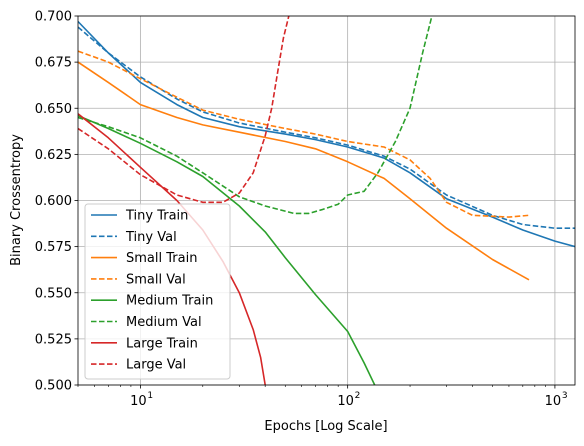 The height and width of the screenshot is (446, 584). Describe the element at coordinates (16, 200) in the screenshot. I see `y-axis-label: Binary Crossentropy` at that location.